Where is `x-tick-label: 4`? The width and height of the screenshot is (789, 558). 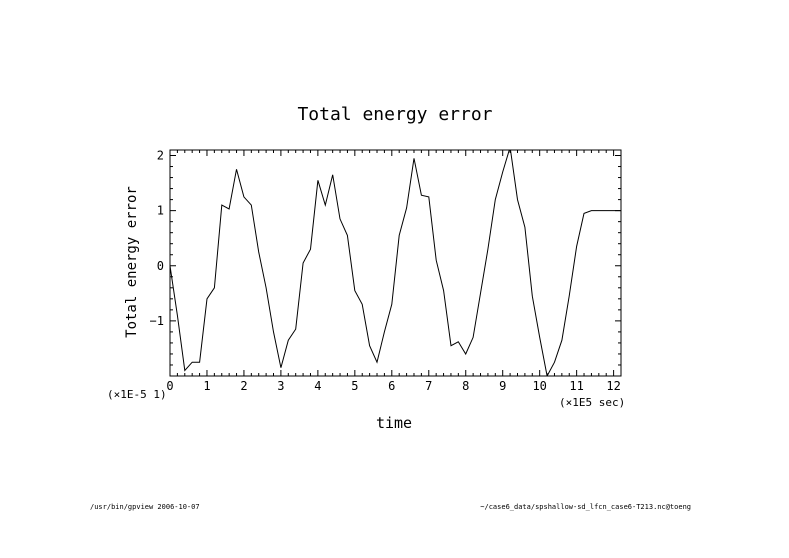
x-tick-label: 4 is located at coordinates (317, 386).